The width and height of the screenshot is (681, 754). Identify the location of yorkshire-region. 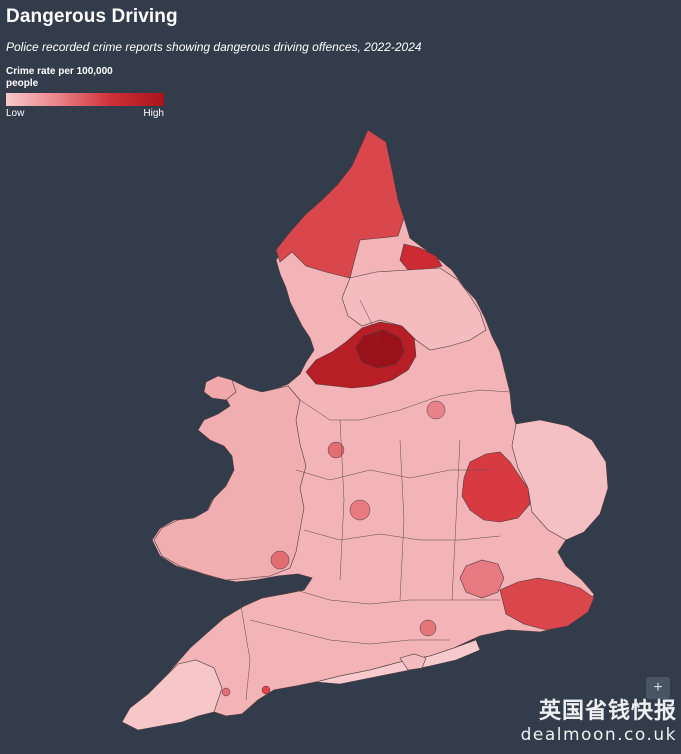
(414, 309).